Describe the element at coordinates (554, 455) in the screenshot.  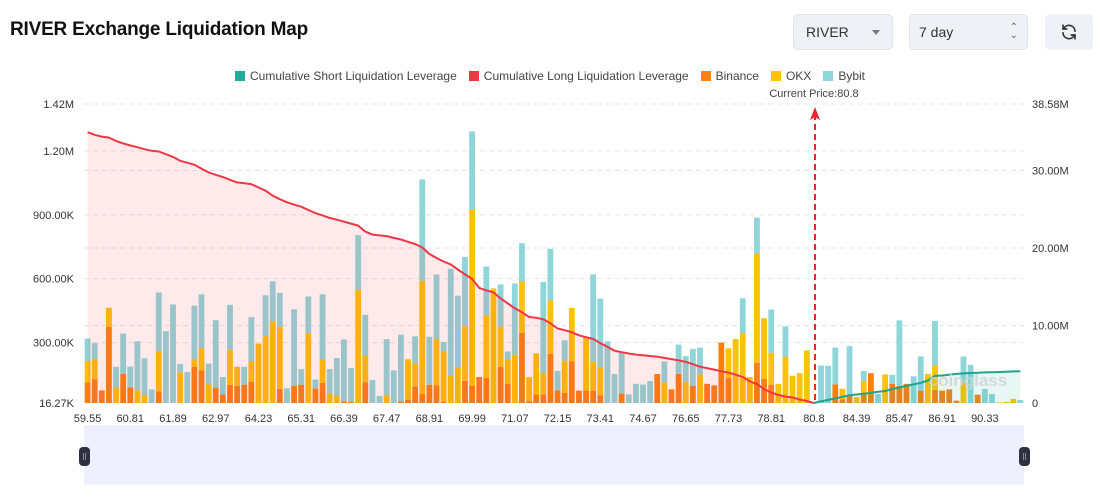
I see `zoom-slider-track` at that location.